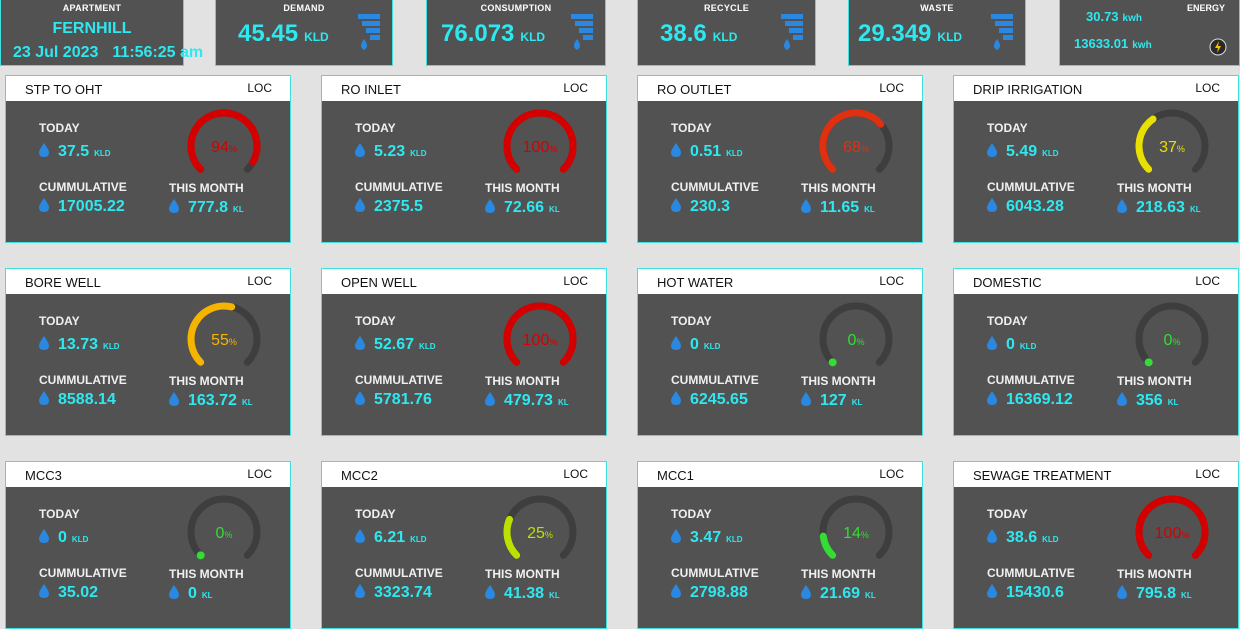 This screenshot has height=629, width=1240. Describe the element at coordinates (780, 474) in the screenshot. I see `card-header: MCC1 LOC` at that location.